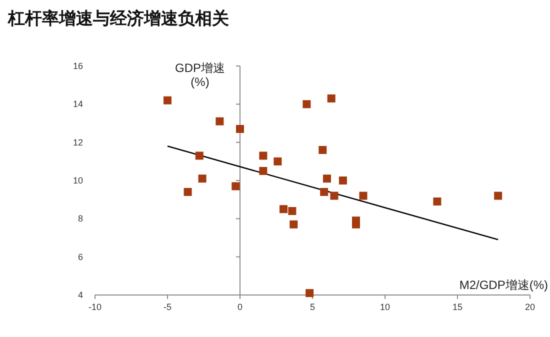 The image size is (550, 337). What do you see at coordinates (530, 307) in the screenshot?
I see `x-tick-label: 20` at bounding box center [530, 307].